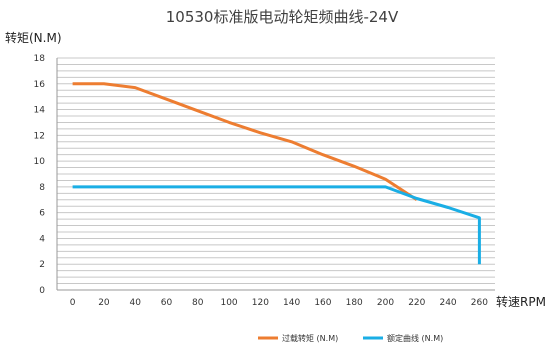  I want to click on y-tick-label: 6, so click(42, 214).